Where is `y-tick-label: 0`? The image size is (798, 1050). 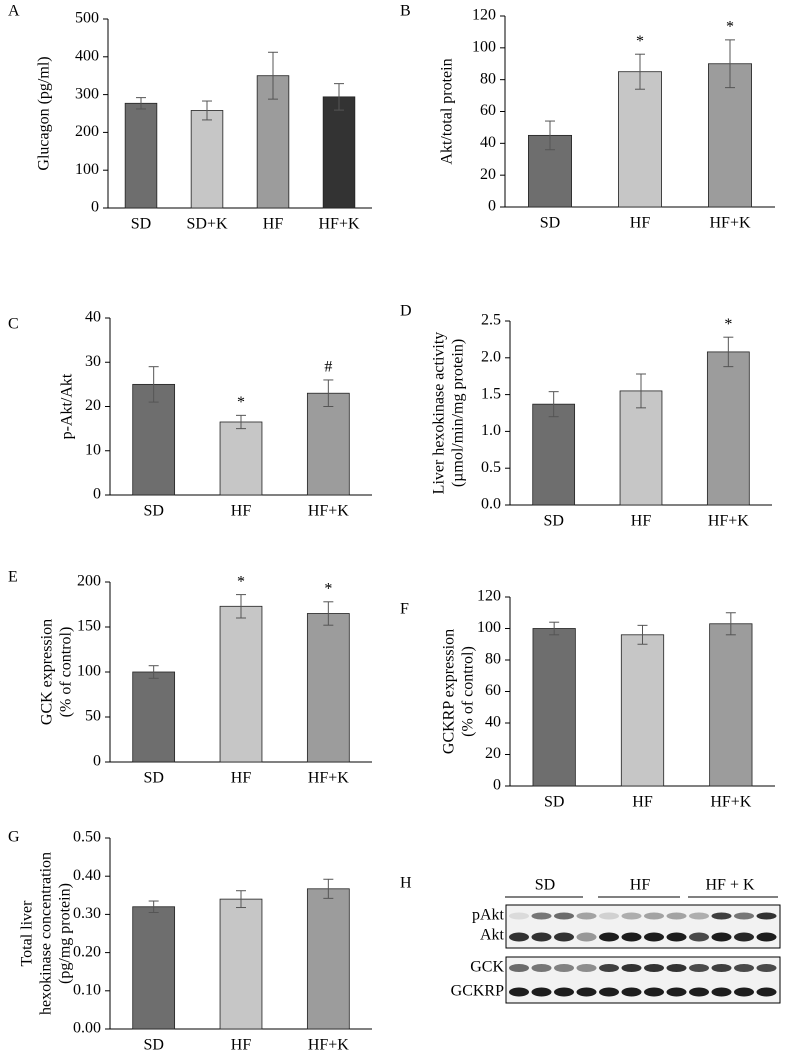
y-tick-label: 0 is located at coordinates (497, 785).